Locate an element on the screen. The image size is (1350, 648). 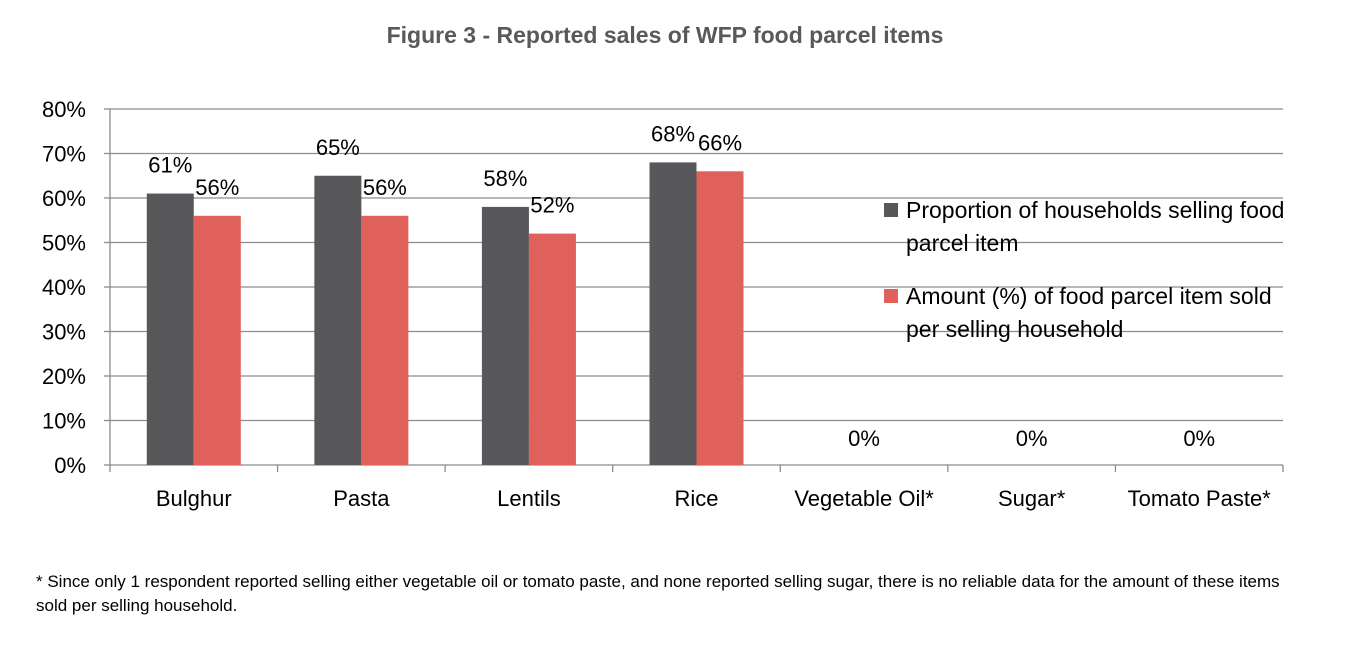
y-tick-label: 10% is located at coordinates (64, 421).